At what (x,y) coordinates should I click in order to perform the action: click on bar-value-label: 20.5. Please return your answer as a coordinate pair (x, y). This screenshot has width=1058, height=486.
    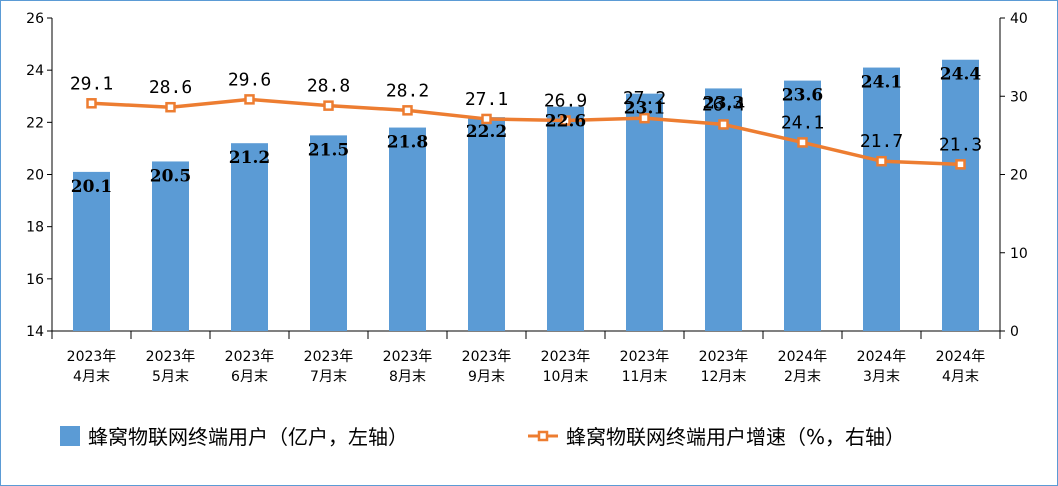
    Looking at the image, I should click on (170, 176).